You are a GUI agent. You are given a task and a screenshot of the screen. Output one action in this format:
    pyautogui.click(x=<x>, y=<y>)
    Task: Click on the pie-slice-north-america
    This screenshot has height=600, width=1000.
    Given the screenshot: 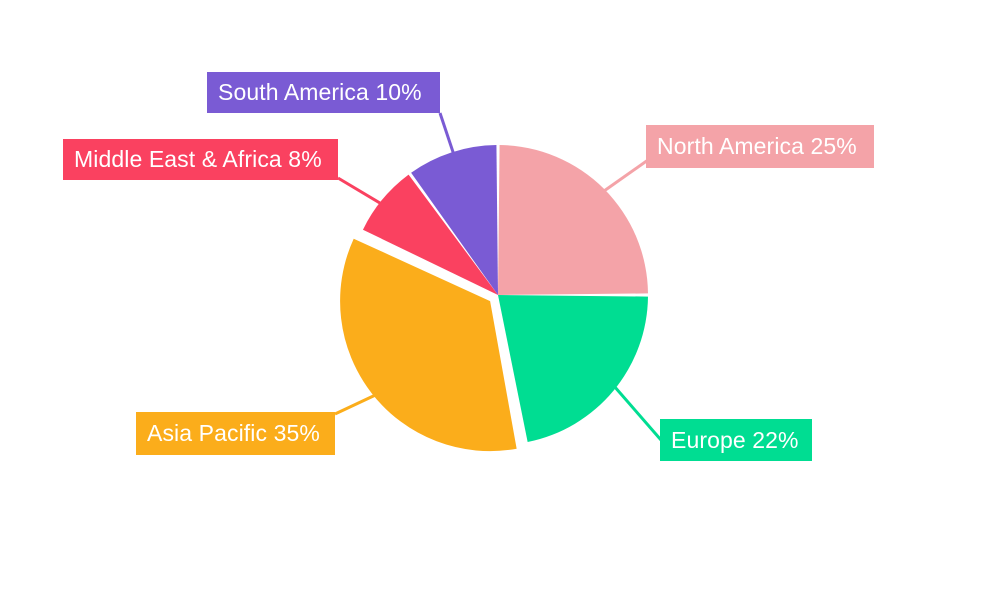 What is the action you would take?
    pyautogui.click(x=573, y=220)
    